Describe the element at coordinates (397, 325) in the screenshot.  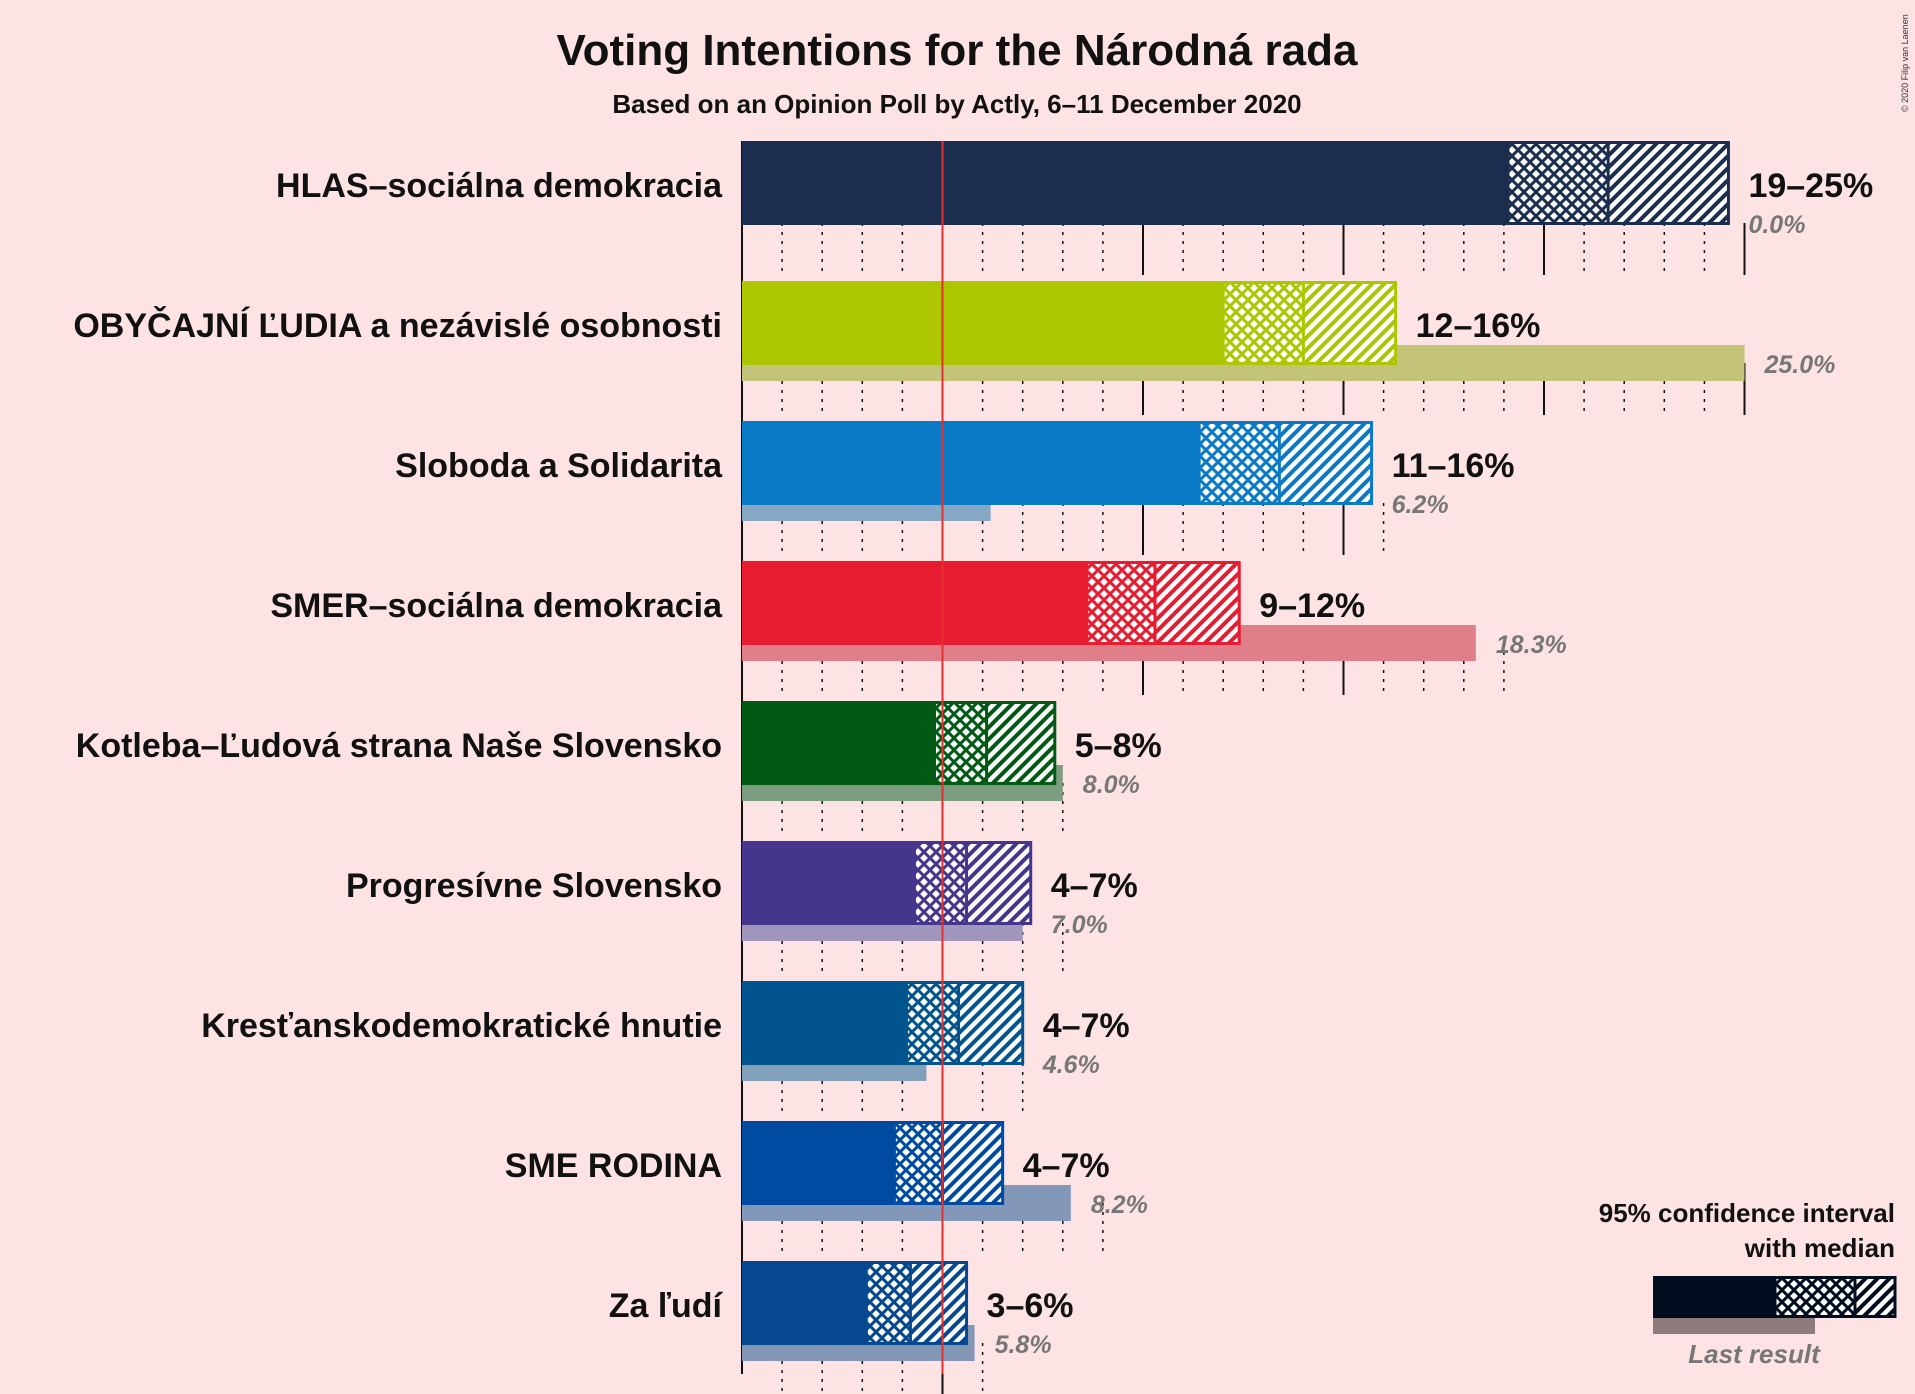
I see `party-name: OBYČAJNÍ ĽUDIA a nezávislé osobnosti` at that location.